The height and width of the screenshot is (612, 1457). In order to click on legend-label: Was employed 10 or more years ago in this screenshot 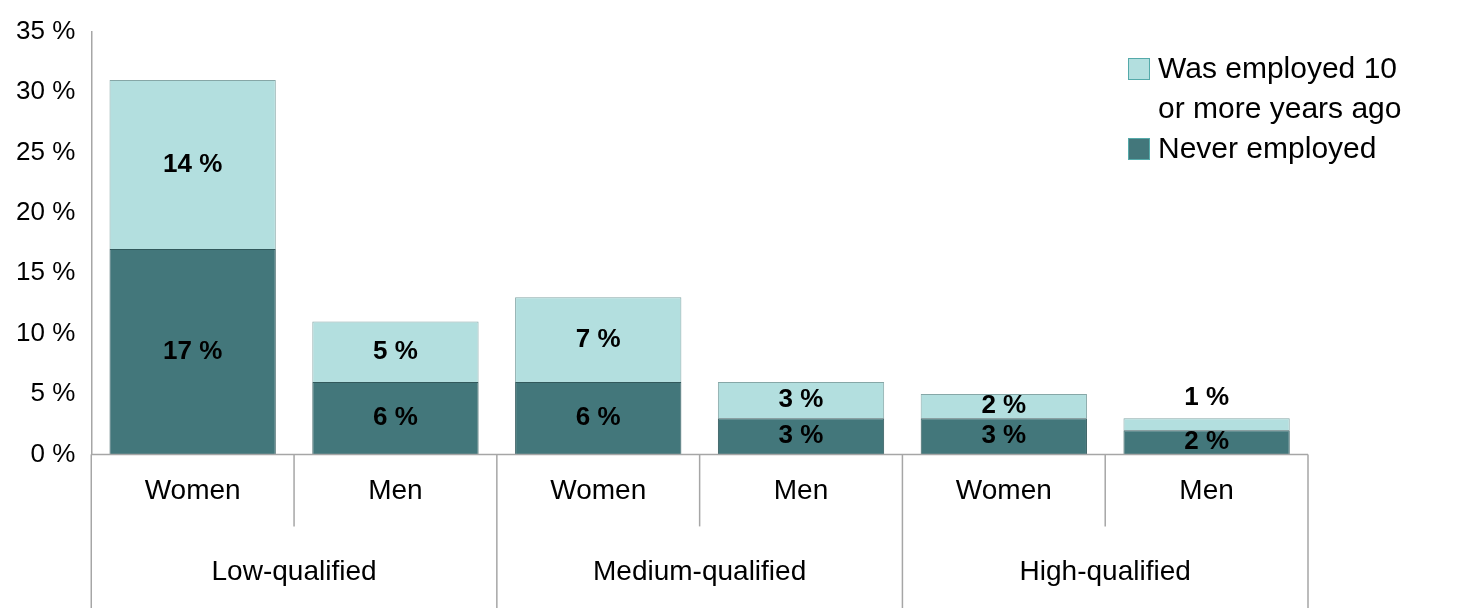, I will do `click(1280, 88)`.